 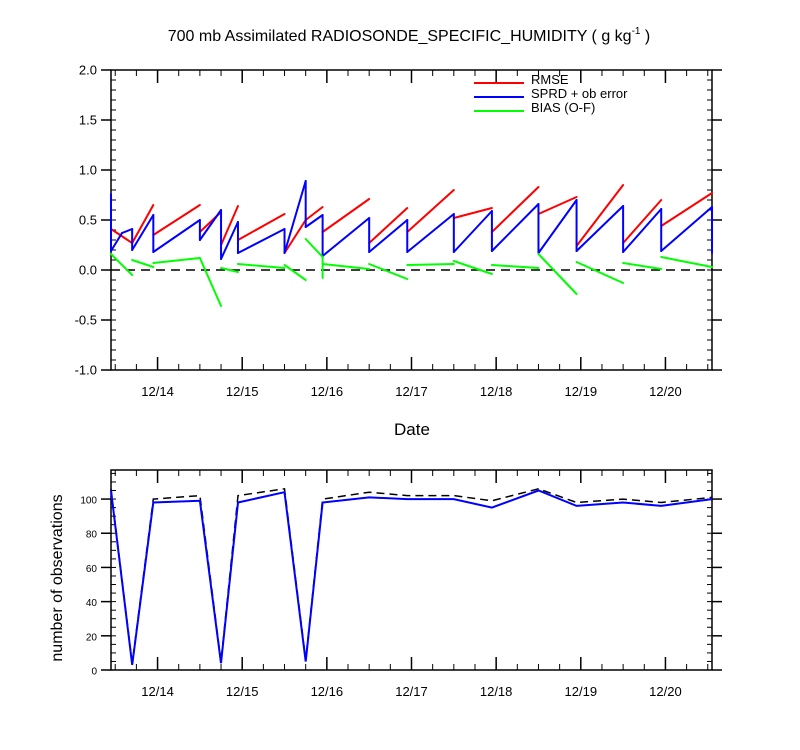 I want to click on y-tick-label: 1.0, so click(x=88, y=170).